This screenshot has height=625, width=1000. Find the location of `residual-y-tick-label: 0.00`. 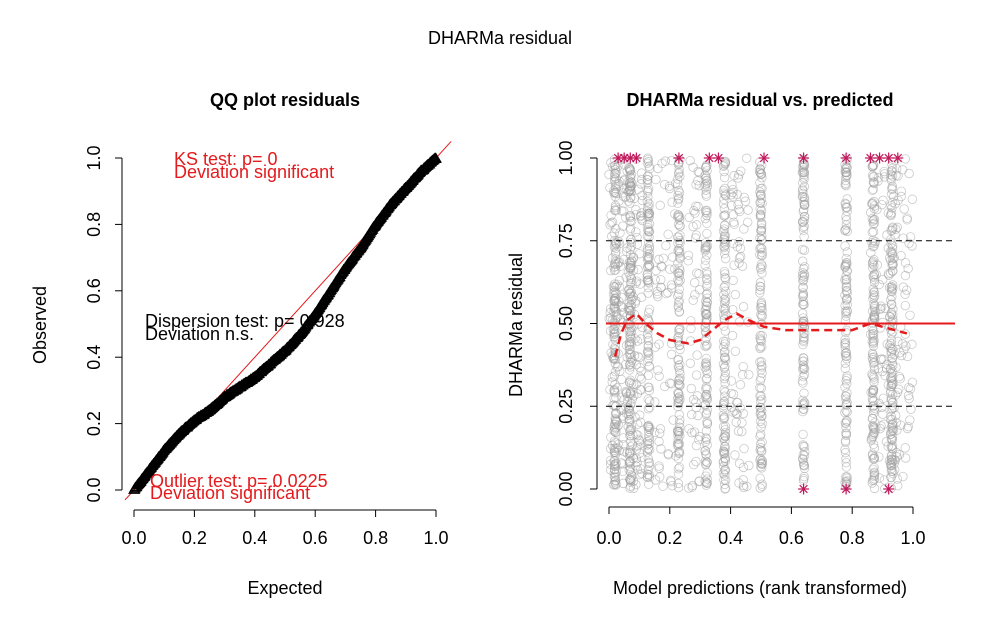

residual-y-tick-label: 0.00 is located at coordinates (566, 488).